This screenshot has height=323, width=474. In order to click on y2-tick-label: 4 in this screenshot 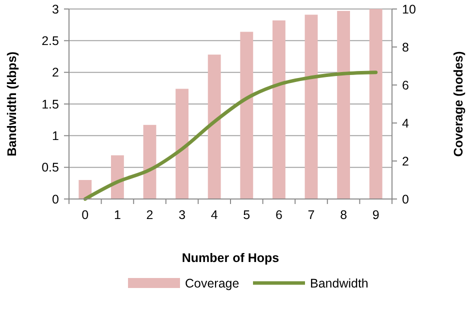, I will do `click(405, 123)`.